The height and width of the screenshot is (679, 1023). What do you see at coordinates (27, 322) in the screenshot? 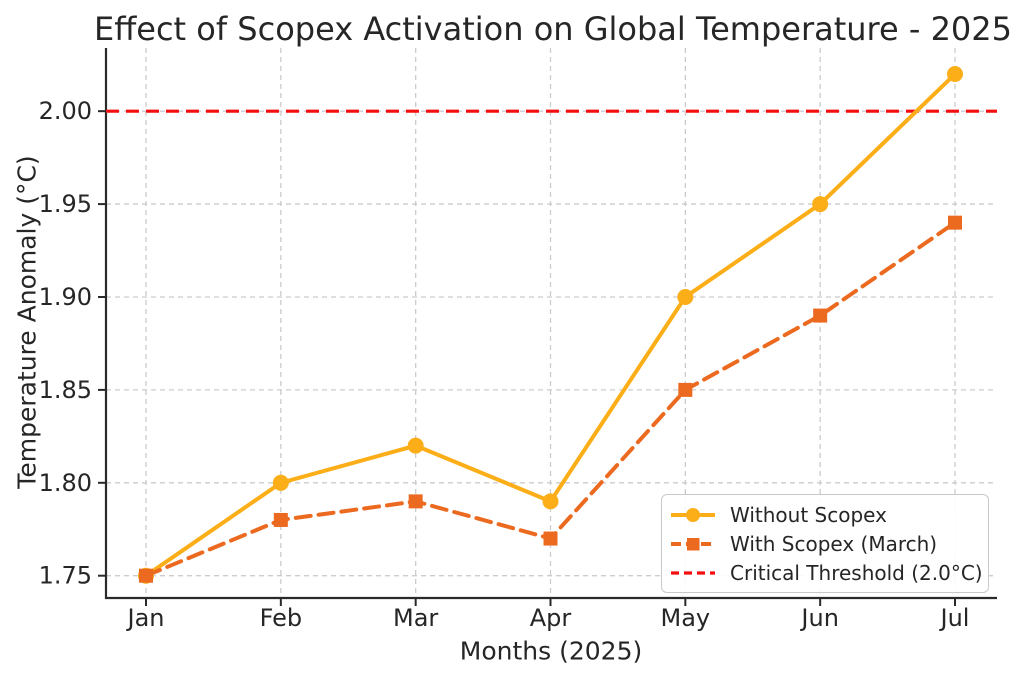
I see `y-axis-label: Temperature Anomaly (°C)` at bounding box center [27, 322].